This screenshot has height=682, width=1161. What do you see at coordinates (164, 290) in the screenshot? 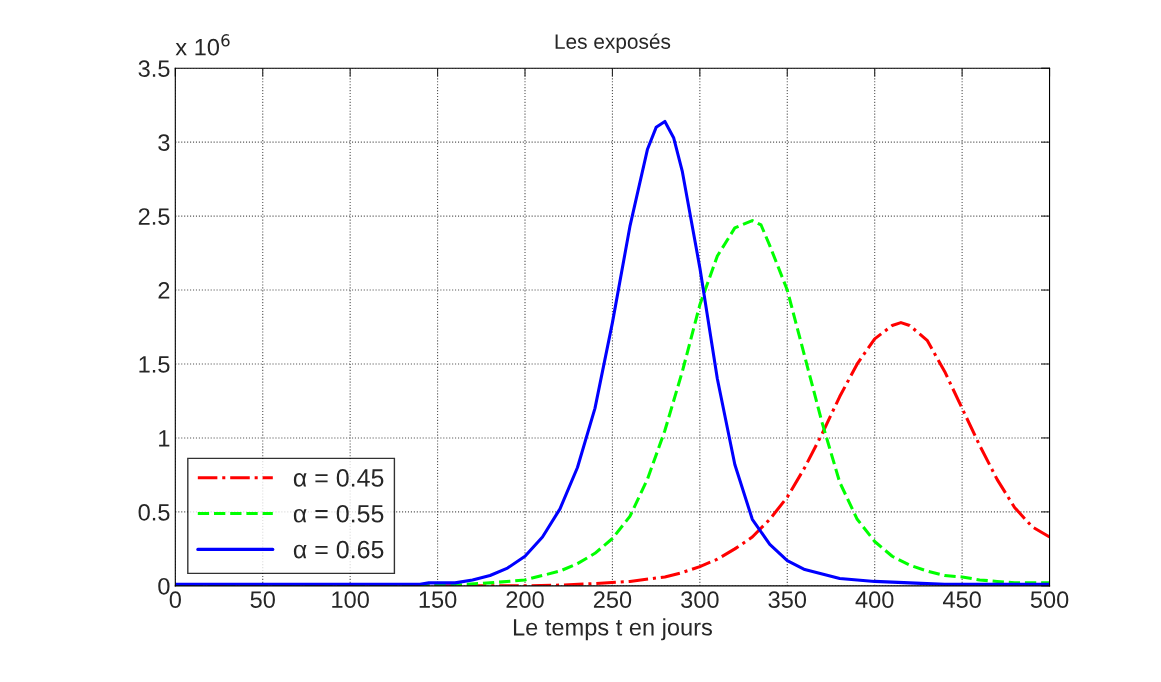
I see `y-tick-label: 2` at bounding box center [164, 290].